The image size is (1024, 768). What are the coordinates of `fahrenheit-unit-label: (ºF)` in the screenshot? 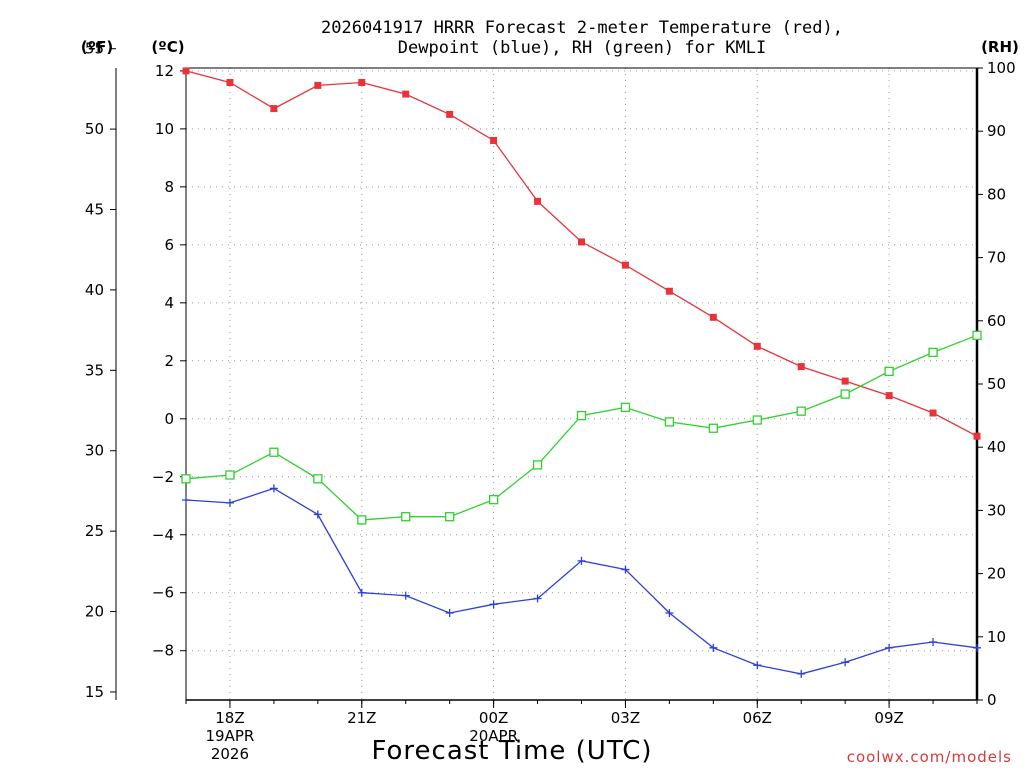 It's located at (97, 47).